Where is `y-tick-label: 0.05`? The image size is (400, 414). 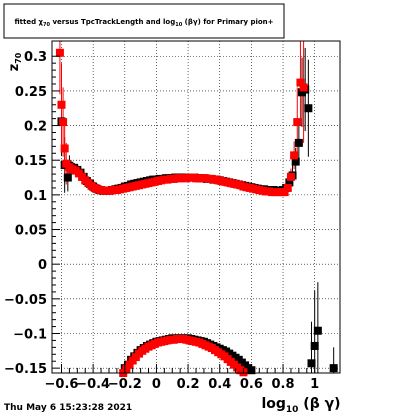
y-tick-label: 0.05 is located at coordinates (31, 231).